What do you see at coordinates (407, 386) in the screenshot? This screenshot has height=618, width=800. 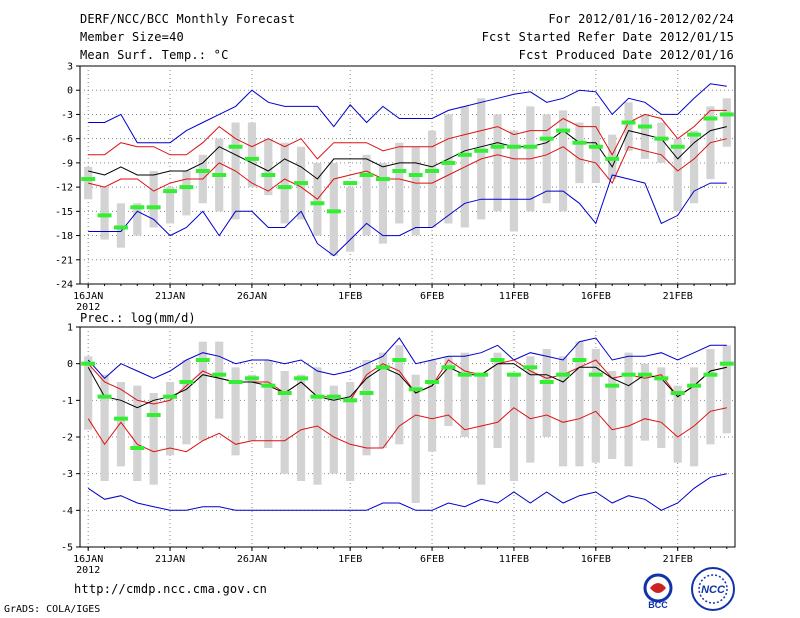 I see `prec-series-mean-line` at bounding box center [407, 386].